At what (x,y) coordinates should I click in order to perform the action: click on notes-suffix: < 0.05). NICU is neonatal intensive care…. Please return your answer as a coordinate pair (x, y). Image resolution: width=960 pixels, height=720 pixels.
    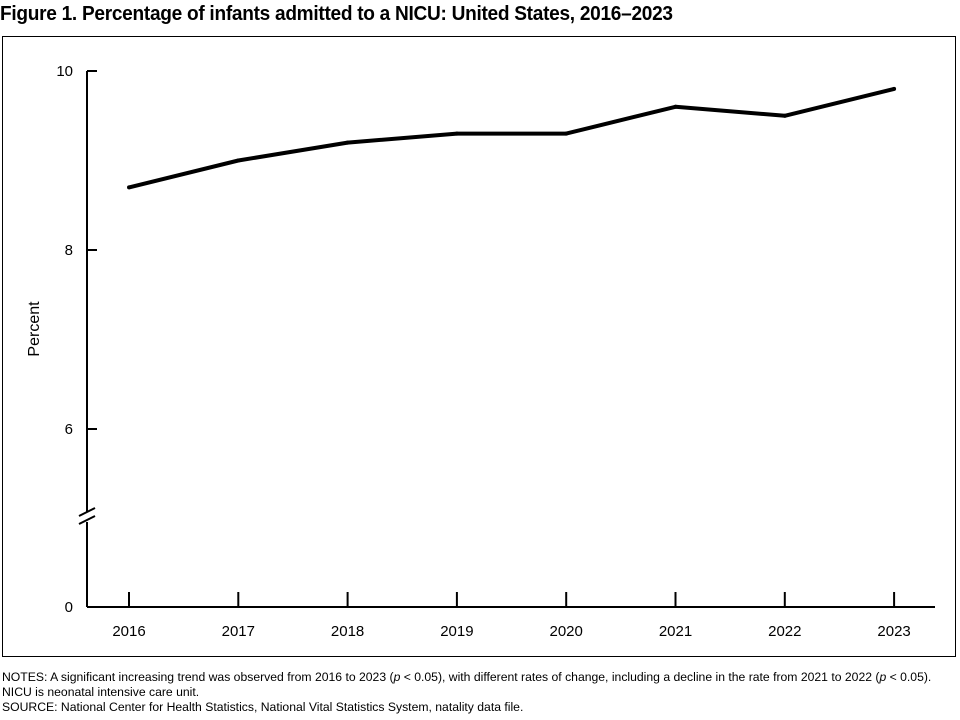
    Looking at the image, I should click on (467, 684).